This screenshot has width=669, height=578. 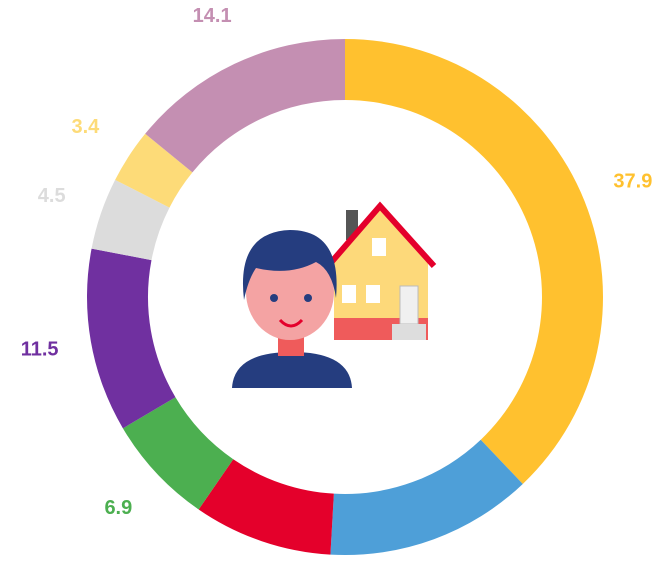 What do you see at coordinates (451, 577) in the screenshot?
I see `data-label: 13.0` at bounding box center [451, 577].